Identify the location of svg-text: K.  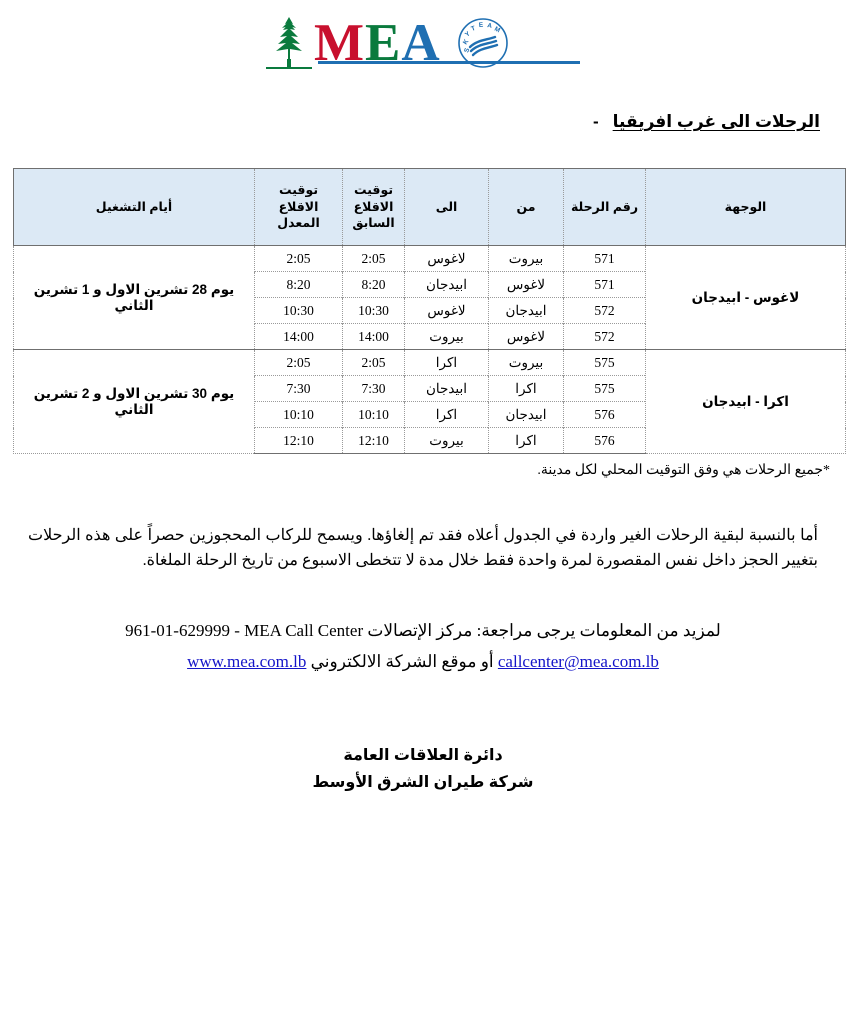
(466, 42).